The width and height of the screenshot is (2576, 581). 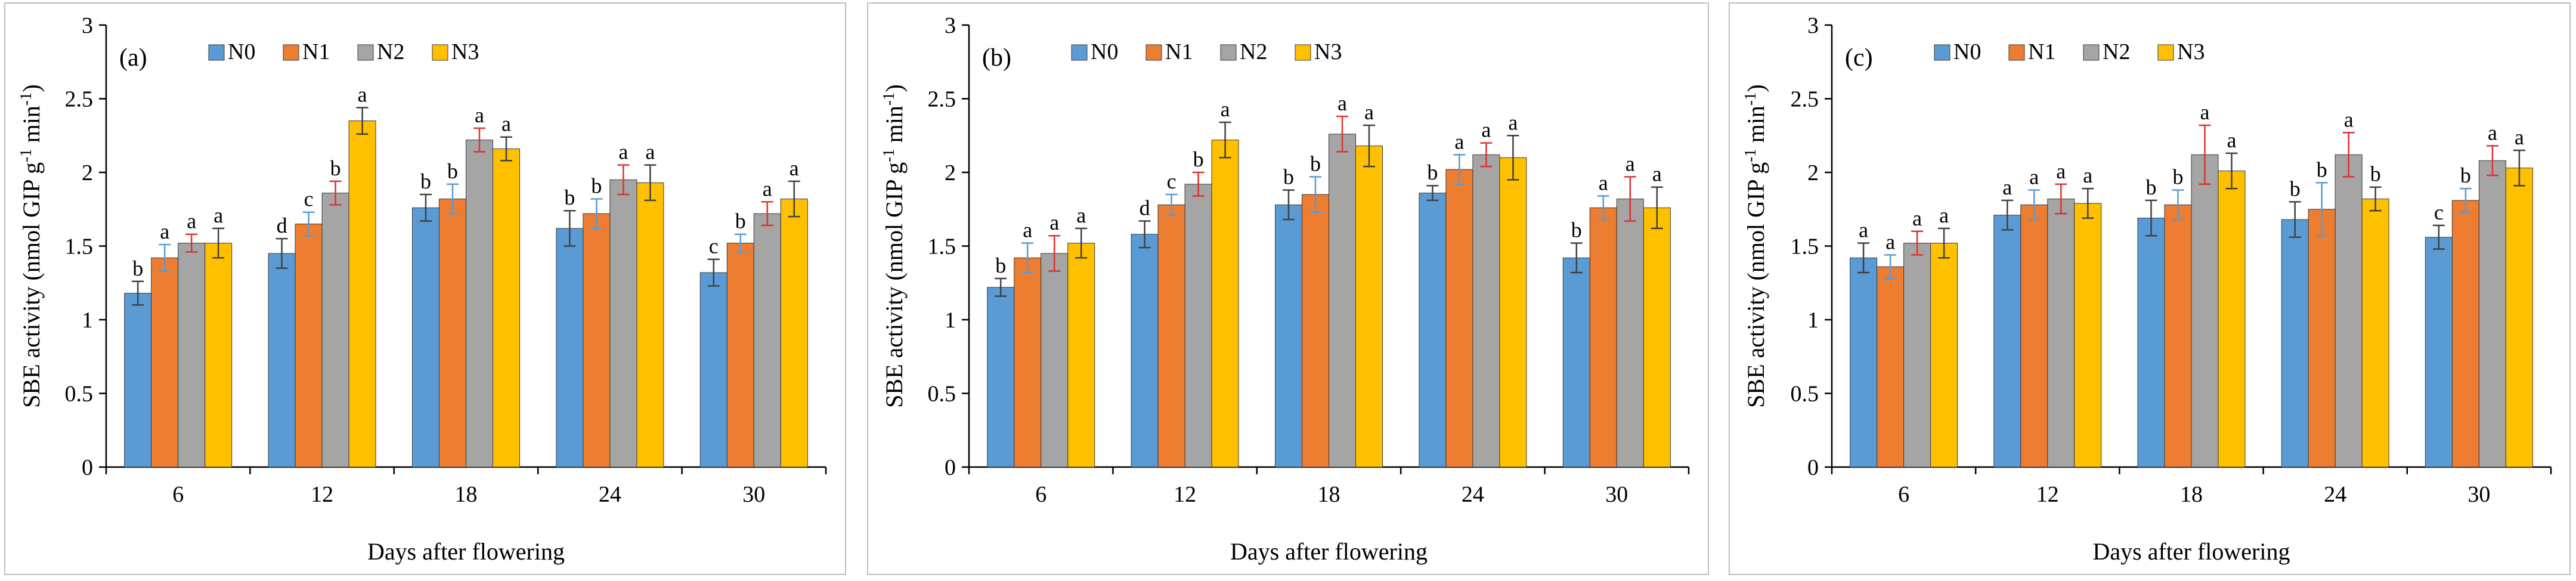 What do you see at coordinates (241, 51) in the screenshot?
I see `legend-label-n0: N0` at bounding box center [241, 51].